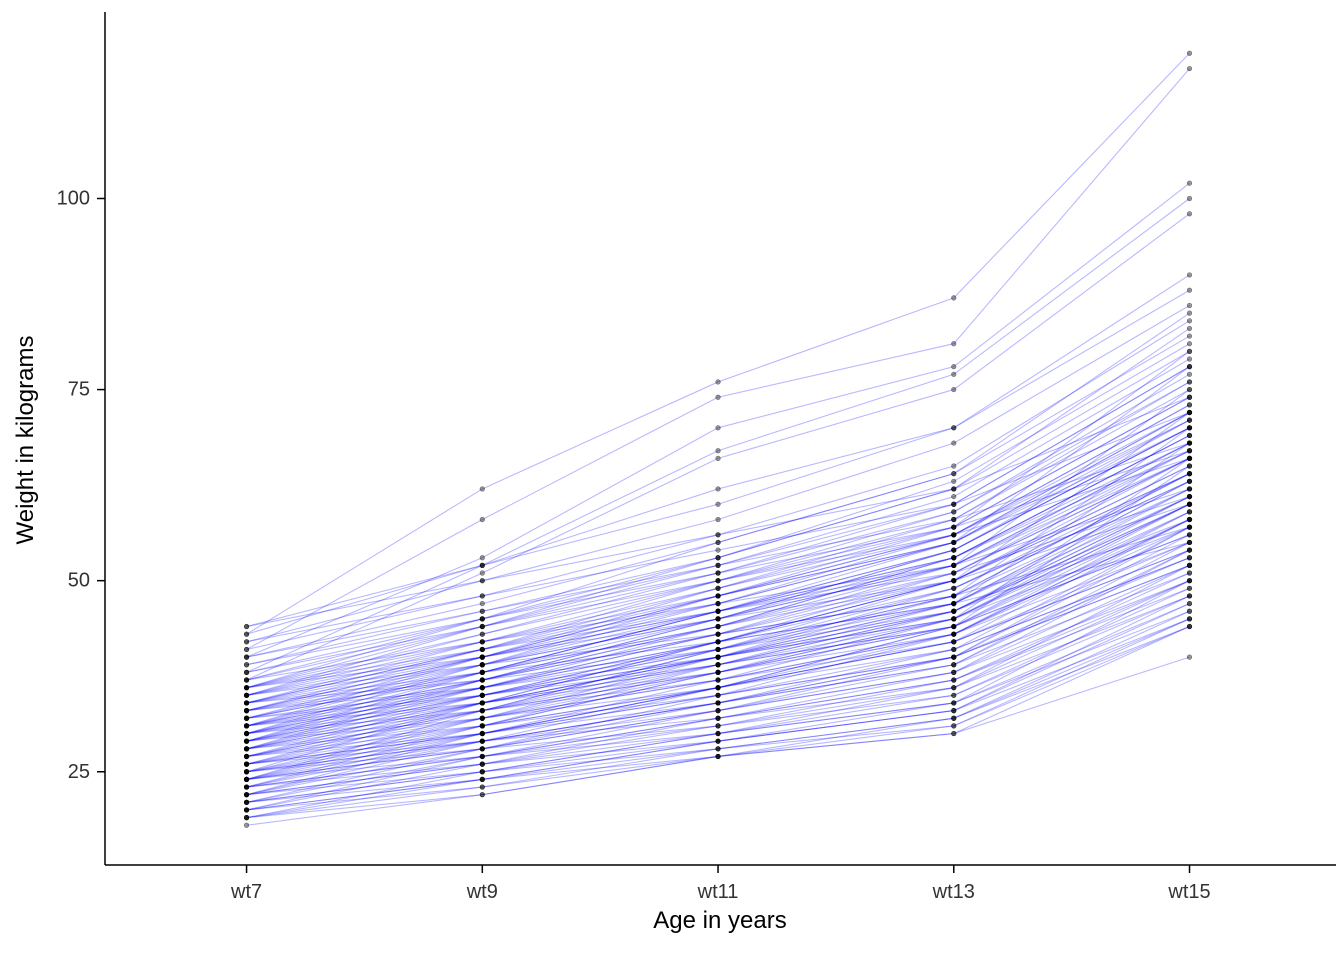 This screenshot has width=1344, height=960. Describe the element at coordinates (1188, 892) in the screenshot. I see `x-tick-label: wt15` at that location.